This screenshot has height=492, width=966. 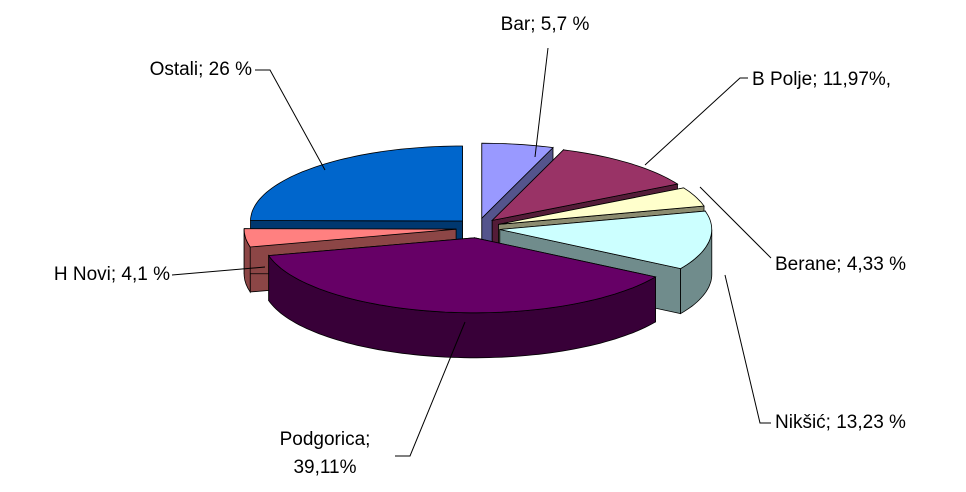 I want to click on data-label: Bar; 5,7 %, so click(x=545, y=24).